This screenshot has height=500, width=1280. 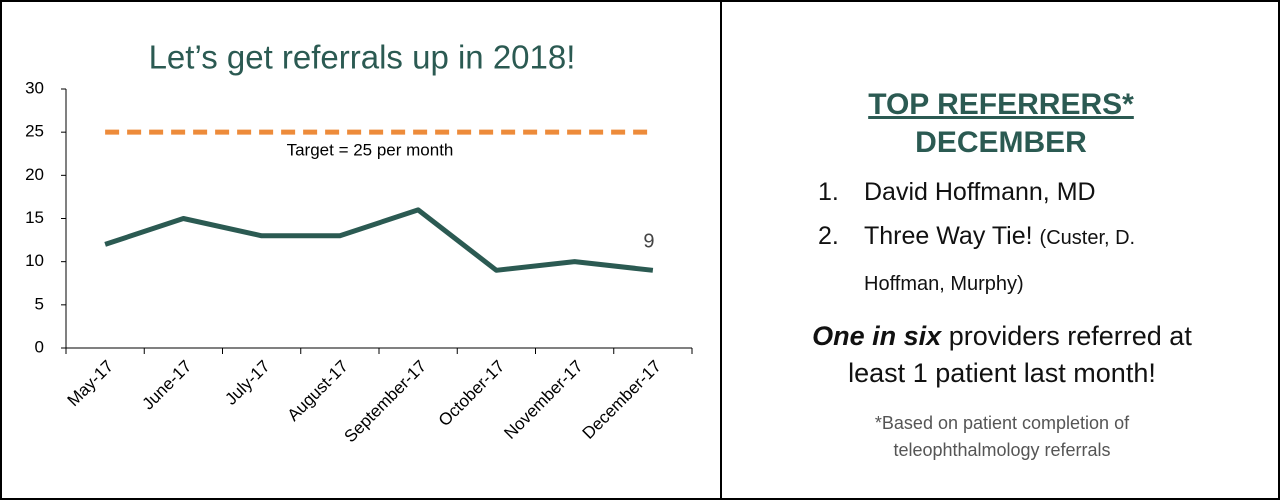 What do you see at coordinates (543, 400) in the screenshot?
I see `x-tick-label: November-17` at bounding box center [543, 400].